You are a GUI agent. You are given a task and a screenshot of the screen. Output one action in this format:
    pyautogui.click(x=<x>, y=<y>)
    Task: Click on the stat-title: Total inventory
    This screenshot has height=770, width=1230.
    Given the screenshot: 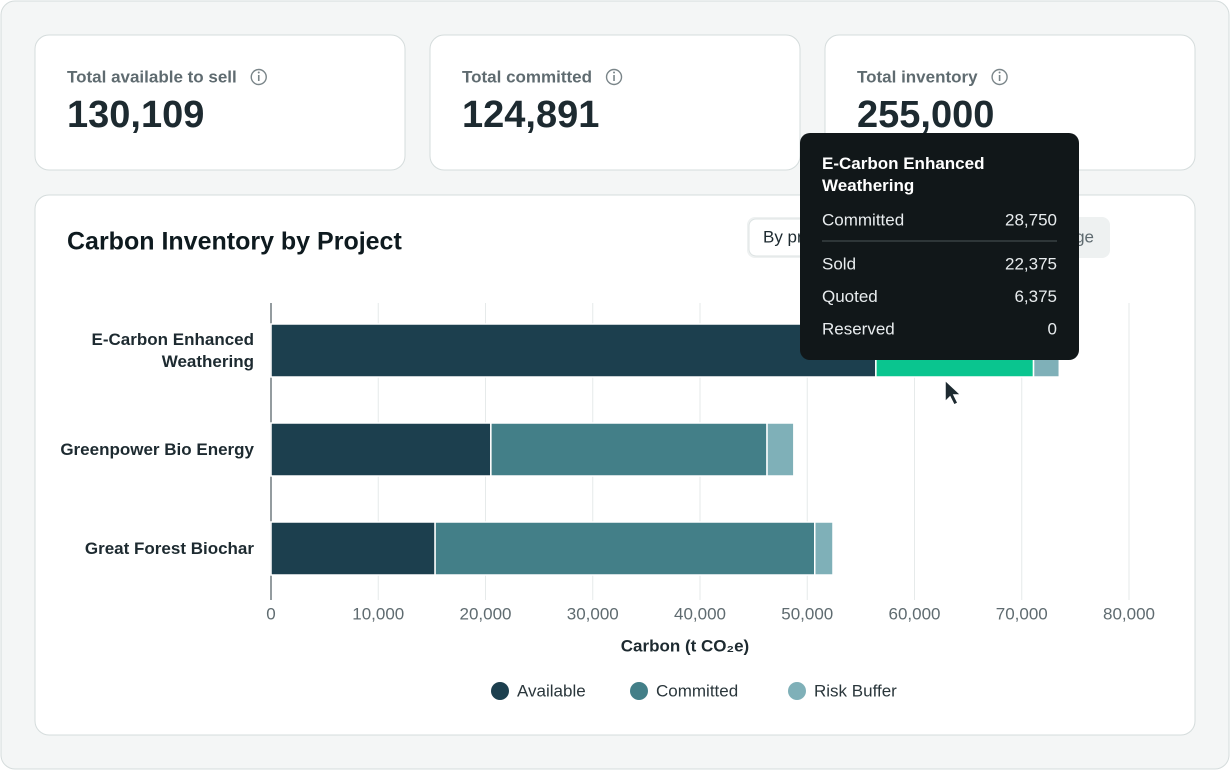 What is the action you would take?
    pyautogui.click(x=917, y=76)
    